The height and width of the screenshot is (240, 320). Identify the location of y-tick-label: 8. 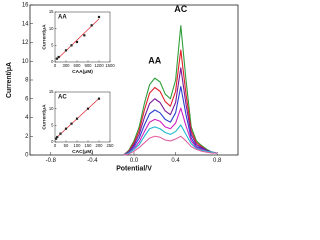
(27, 81).